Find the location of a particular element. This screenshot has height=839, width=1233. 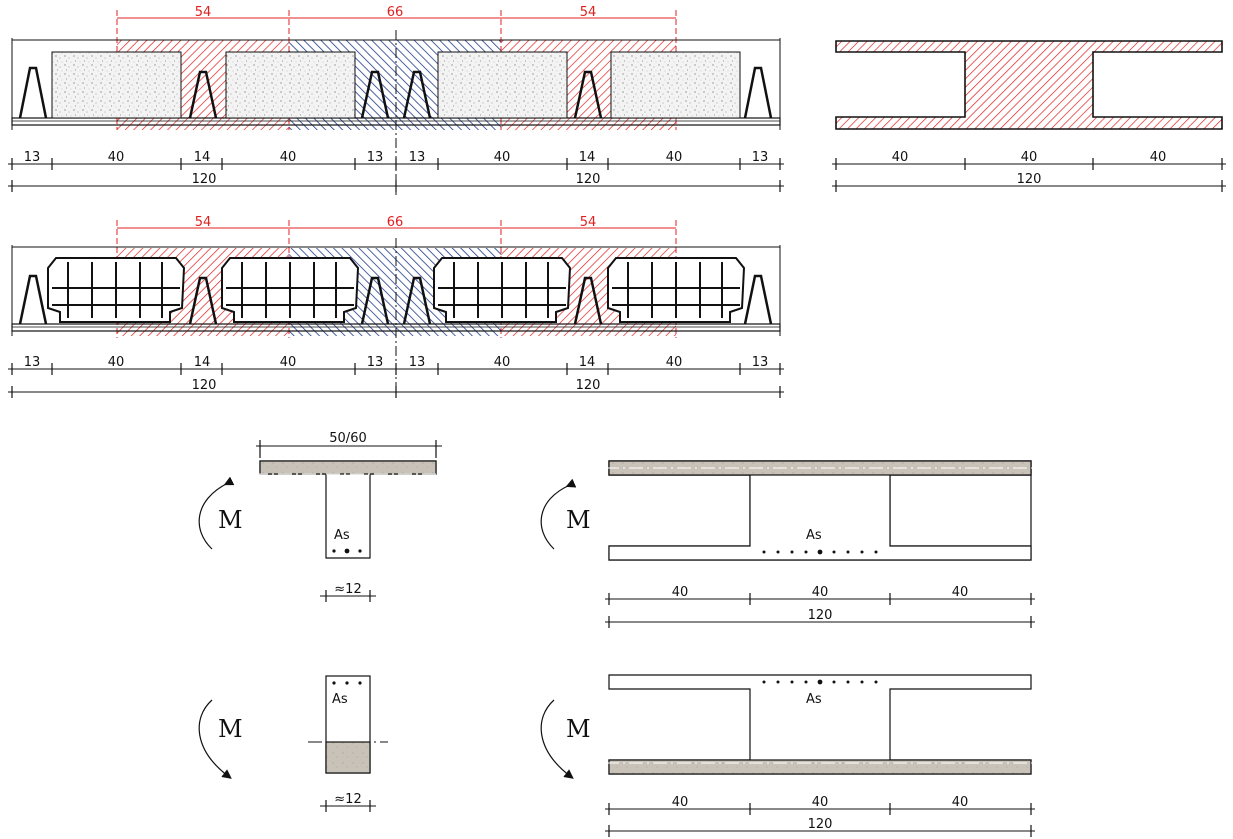

flange-width-label: 50/60 is located at coordinates (347, 438).